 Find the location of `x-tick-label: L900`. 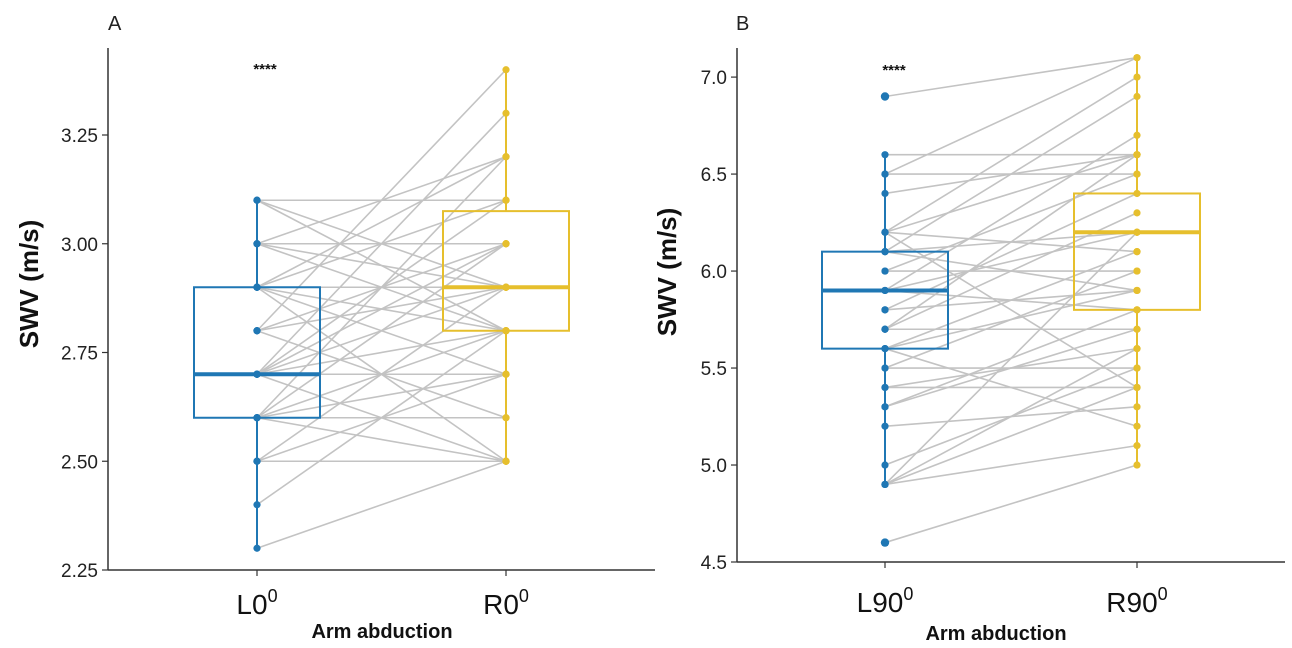

x-tick-label: L900 is located at coordinates (885, 601).